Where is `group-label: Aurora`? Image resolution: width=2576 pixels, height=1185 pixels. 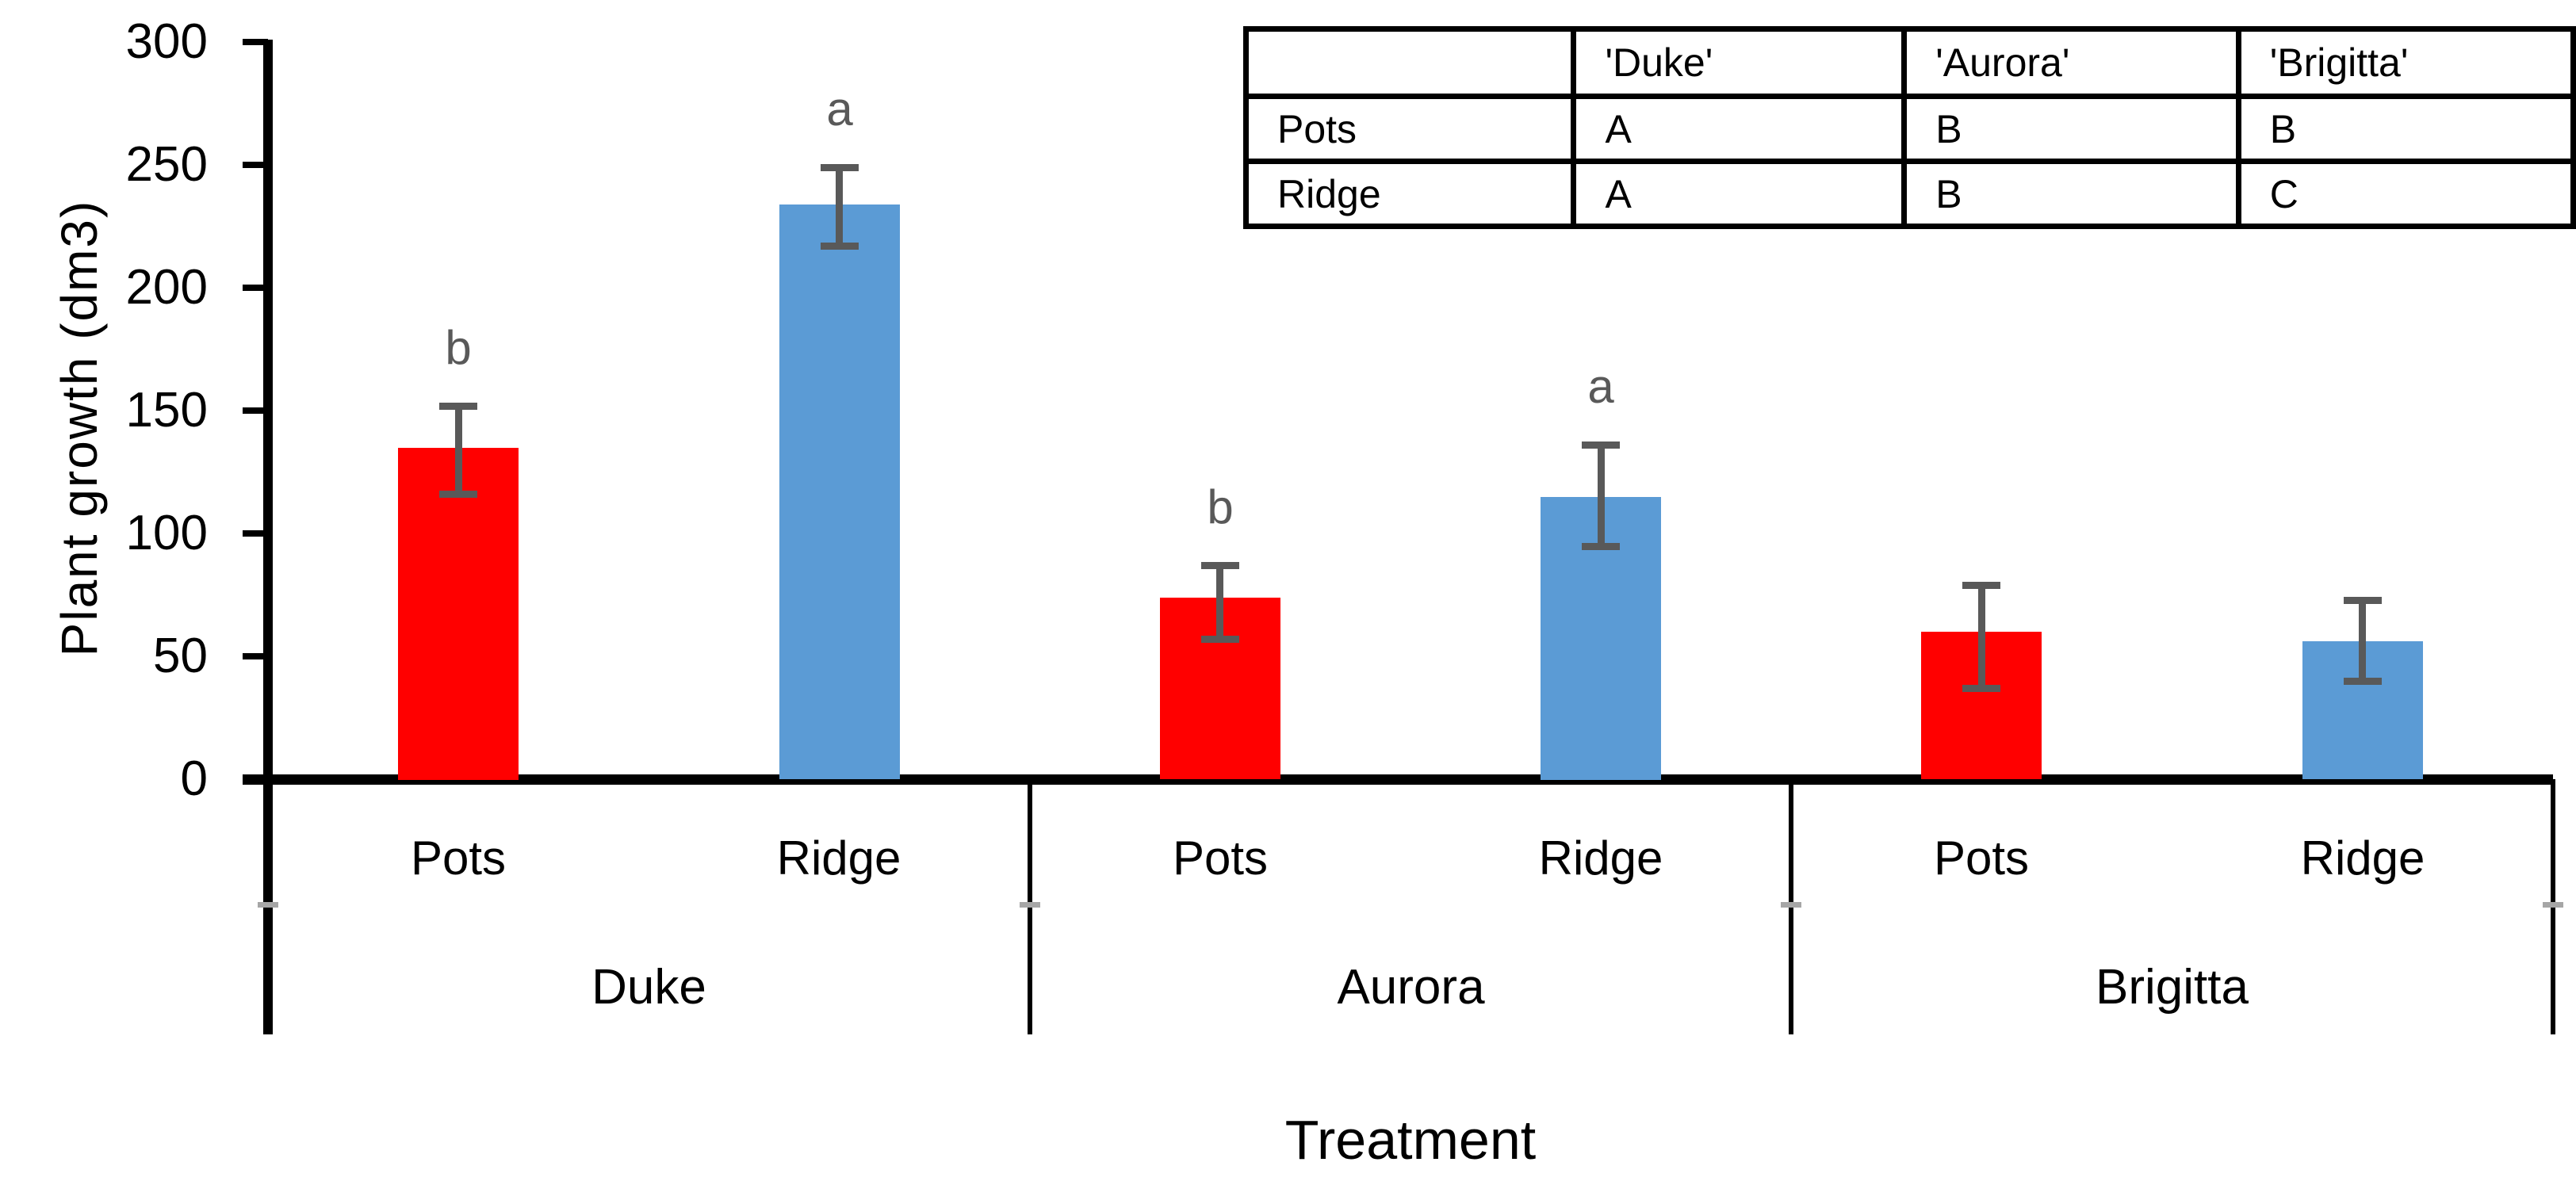
group-label: Aurora is located at coordinates (1411, 987).